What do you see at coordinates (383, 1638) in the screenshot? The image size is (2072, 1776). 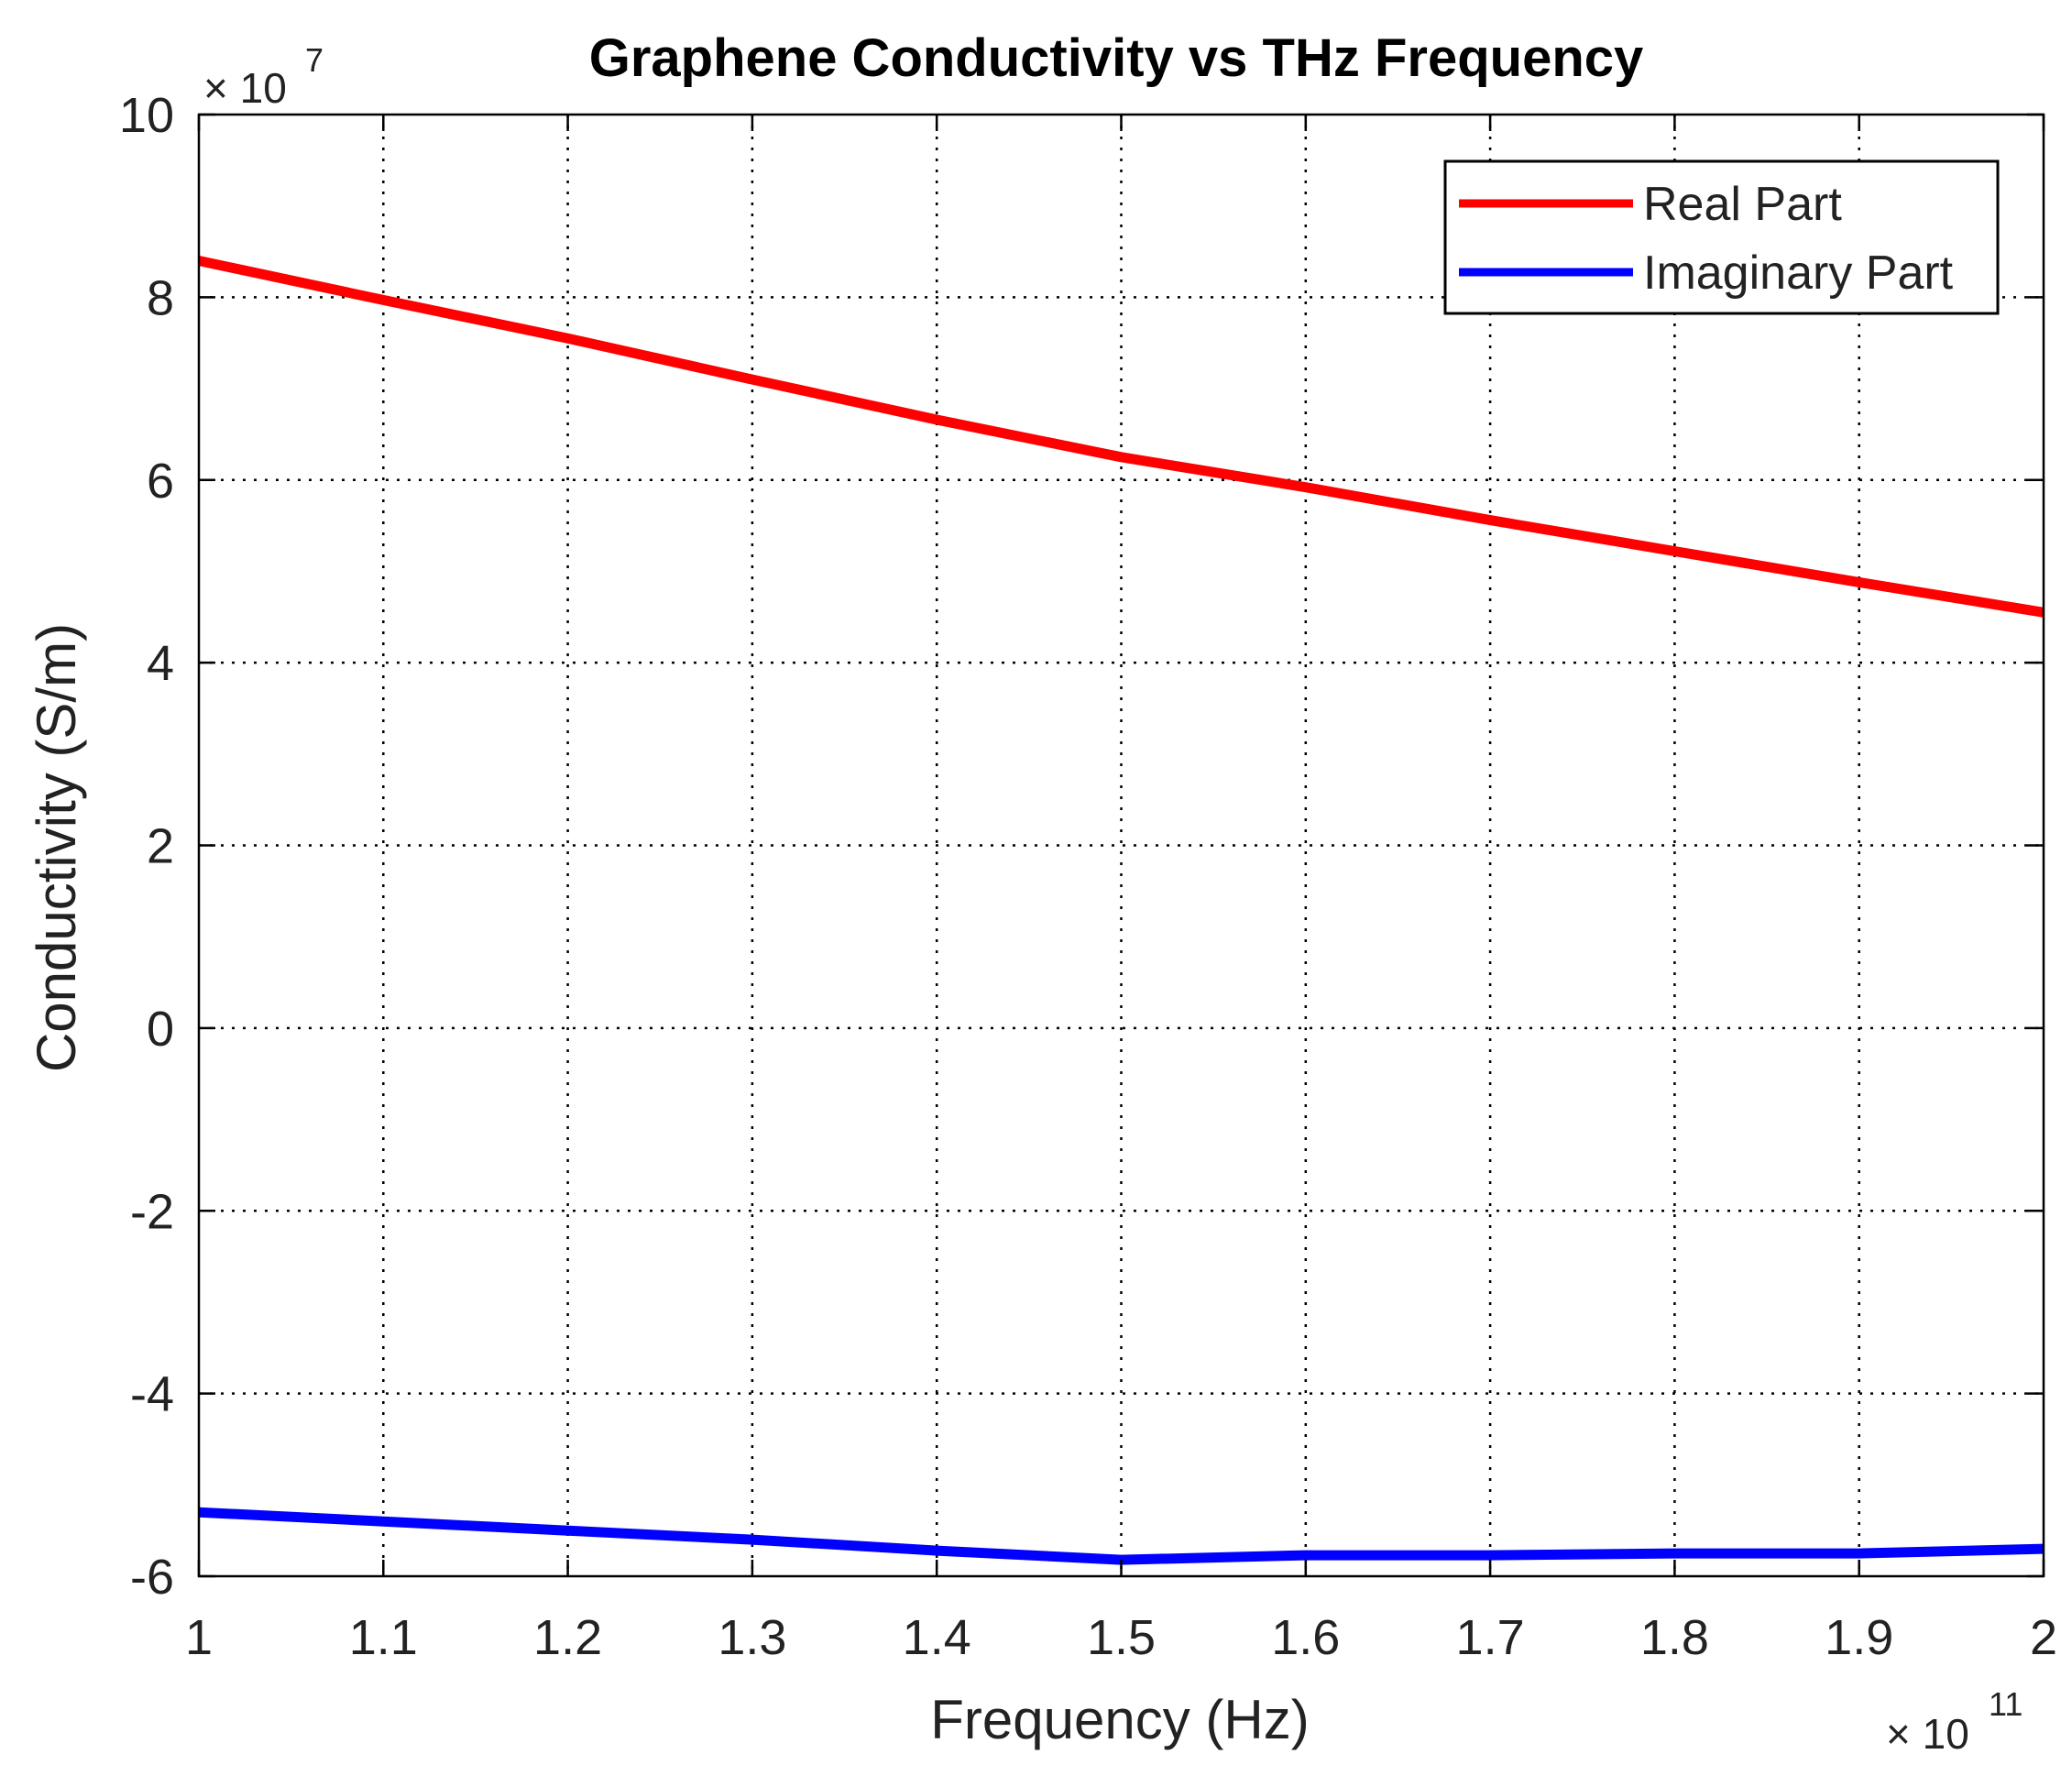 I see `x-tick-label: 1.1` at bounding box center [383, 1638].